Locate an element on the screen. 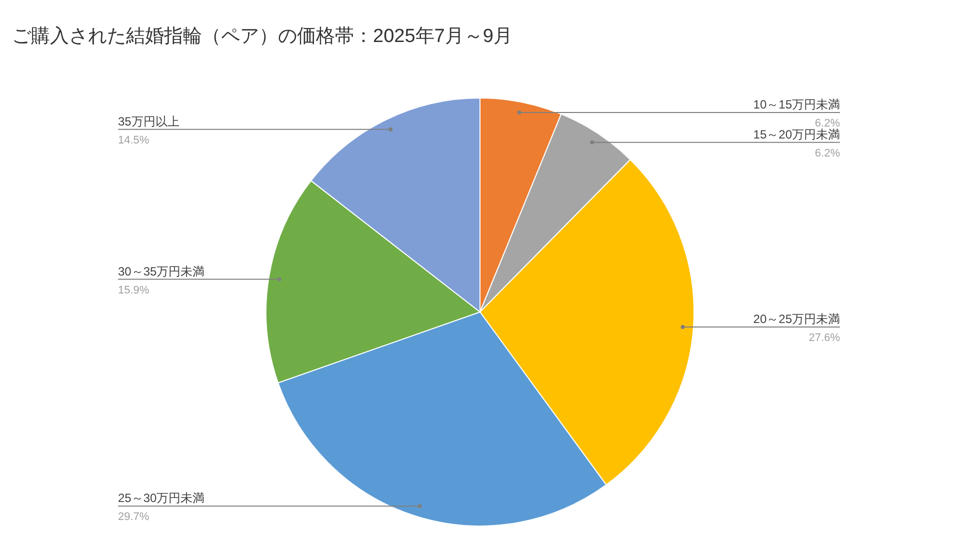 This screenshot has height=540, width=960. slice-label: 20～25万円未満 is located at coordinates (796, 319).